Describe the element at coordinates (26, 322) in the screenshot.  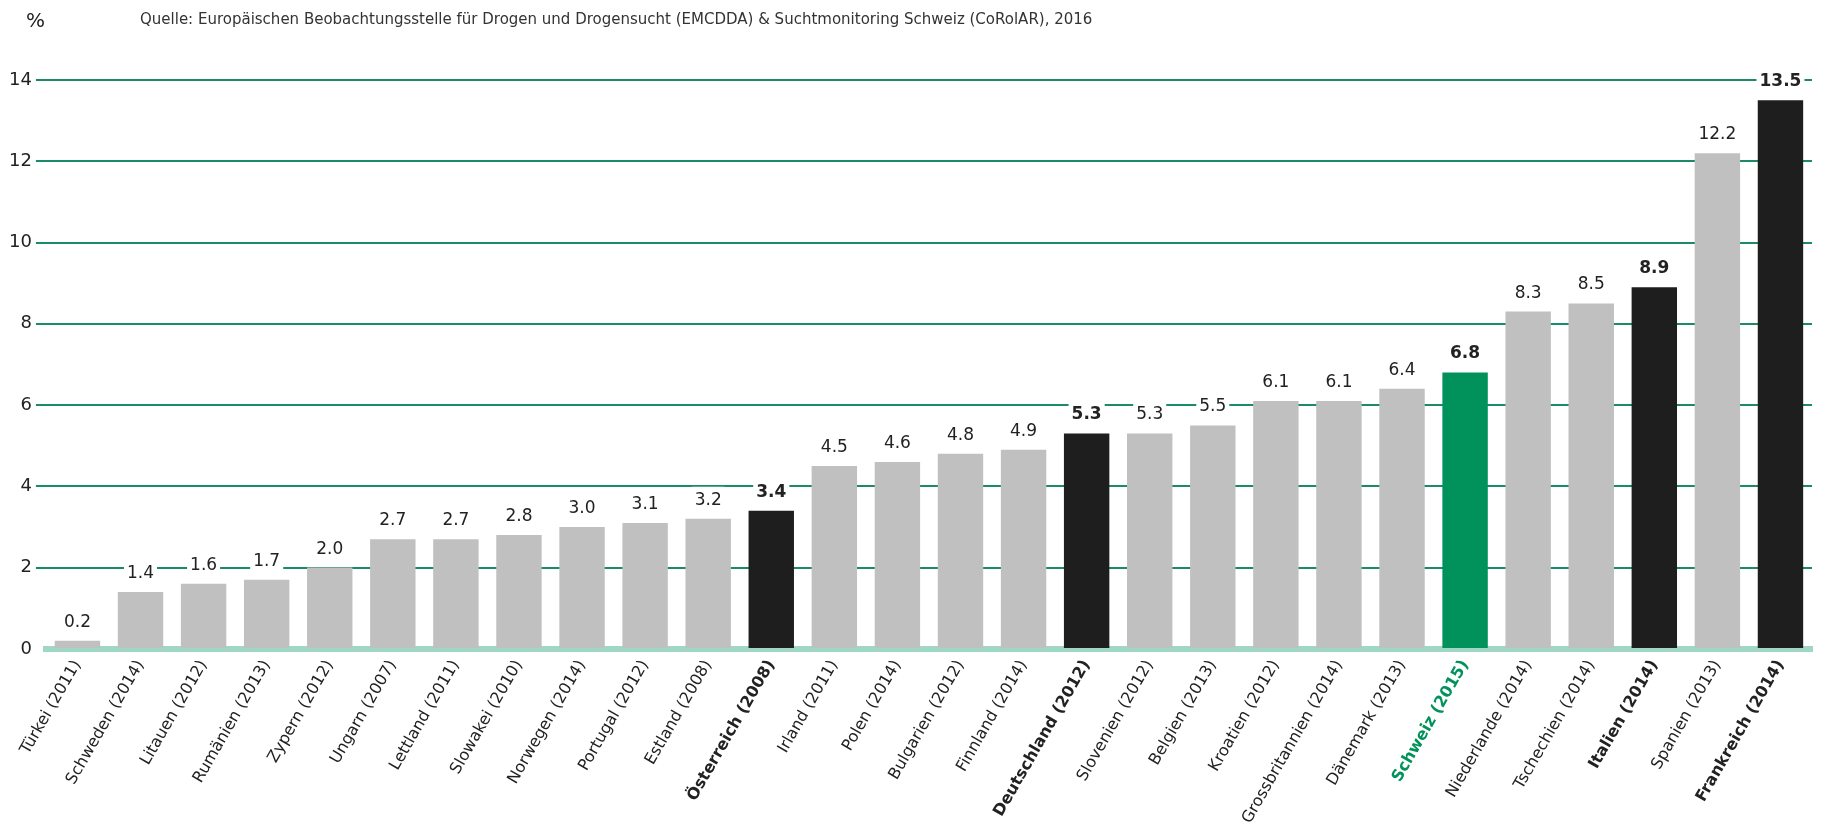
I see `y-tick-label: 8` at that location.